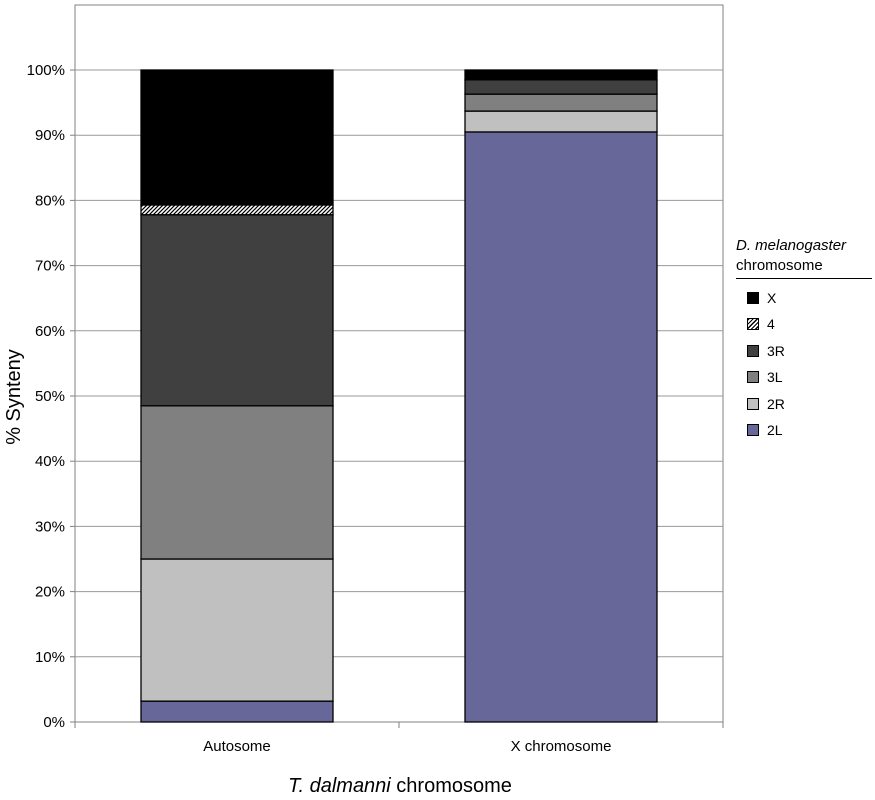 The width and height of the screenshot is (875, 800). Describe the element at coordinates (804, 278) in the screenshot. I see `legend-title-rule` at that location.